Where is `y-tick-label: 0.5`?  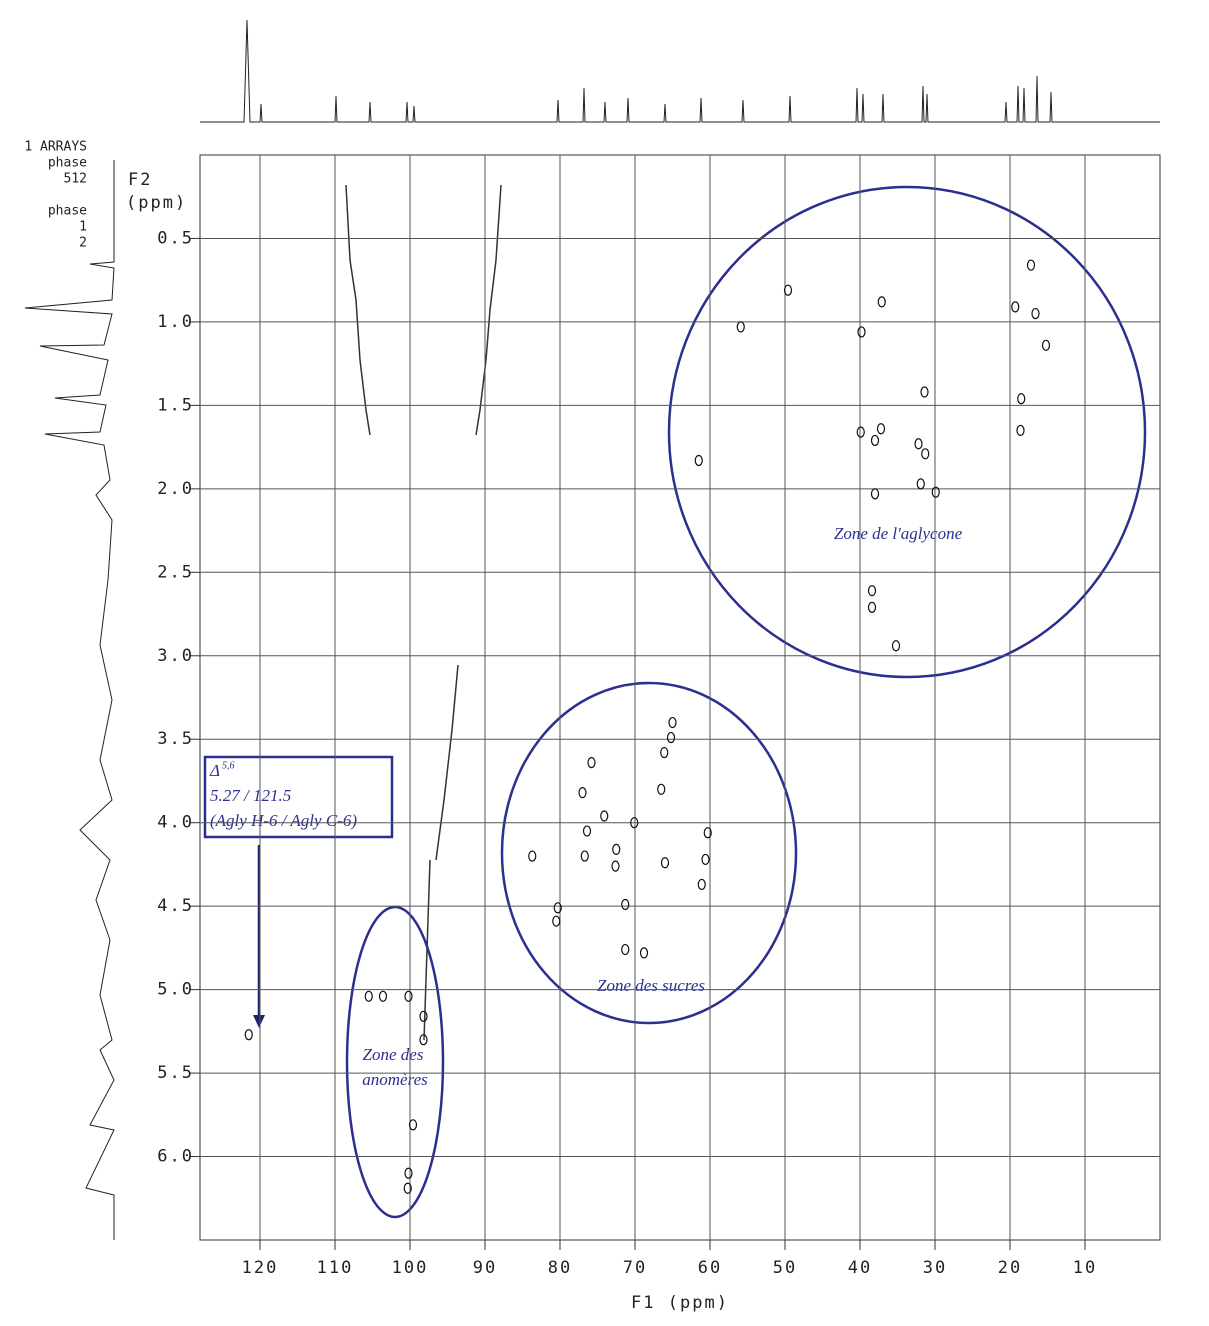
y-tick-label: 0.5 is located at coordinates (175, 238).